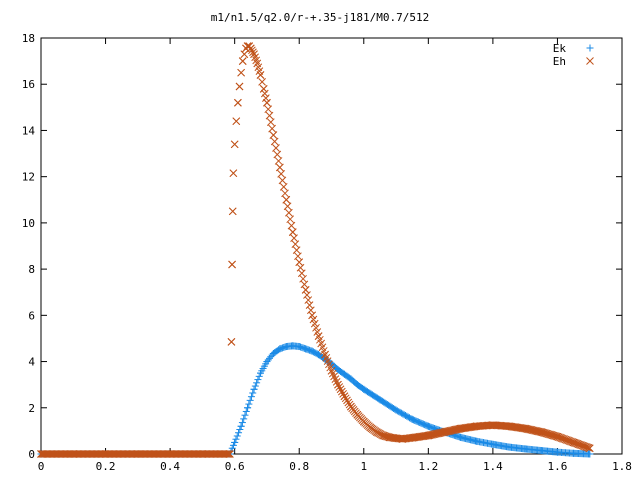 Image resolution: width=640 pixels, height=480 pixels. What do you see at coordinates (41, 466) in the screenshot?
I see `x-tick-label: 0` at bounding box center [41, 466].